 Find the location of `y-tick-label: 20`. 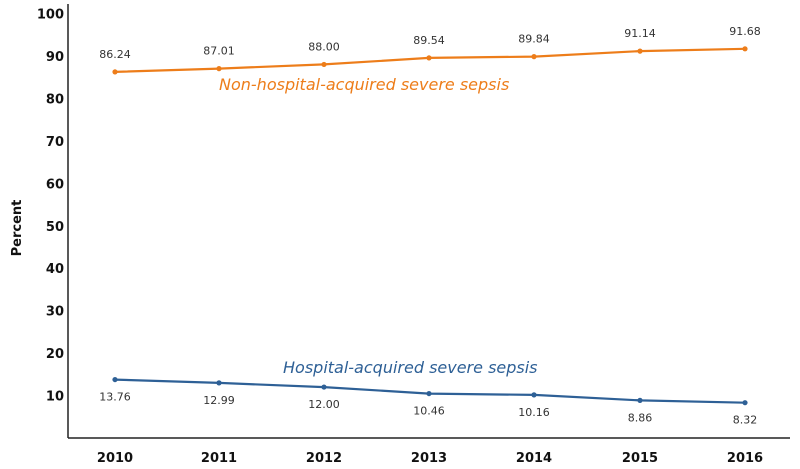

y-tick-label: 20 is located at coordinates (55, 354).